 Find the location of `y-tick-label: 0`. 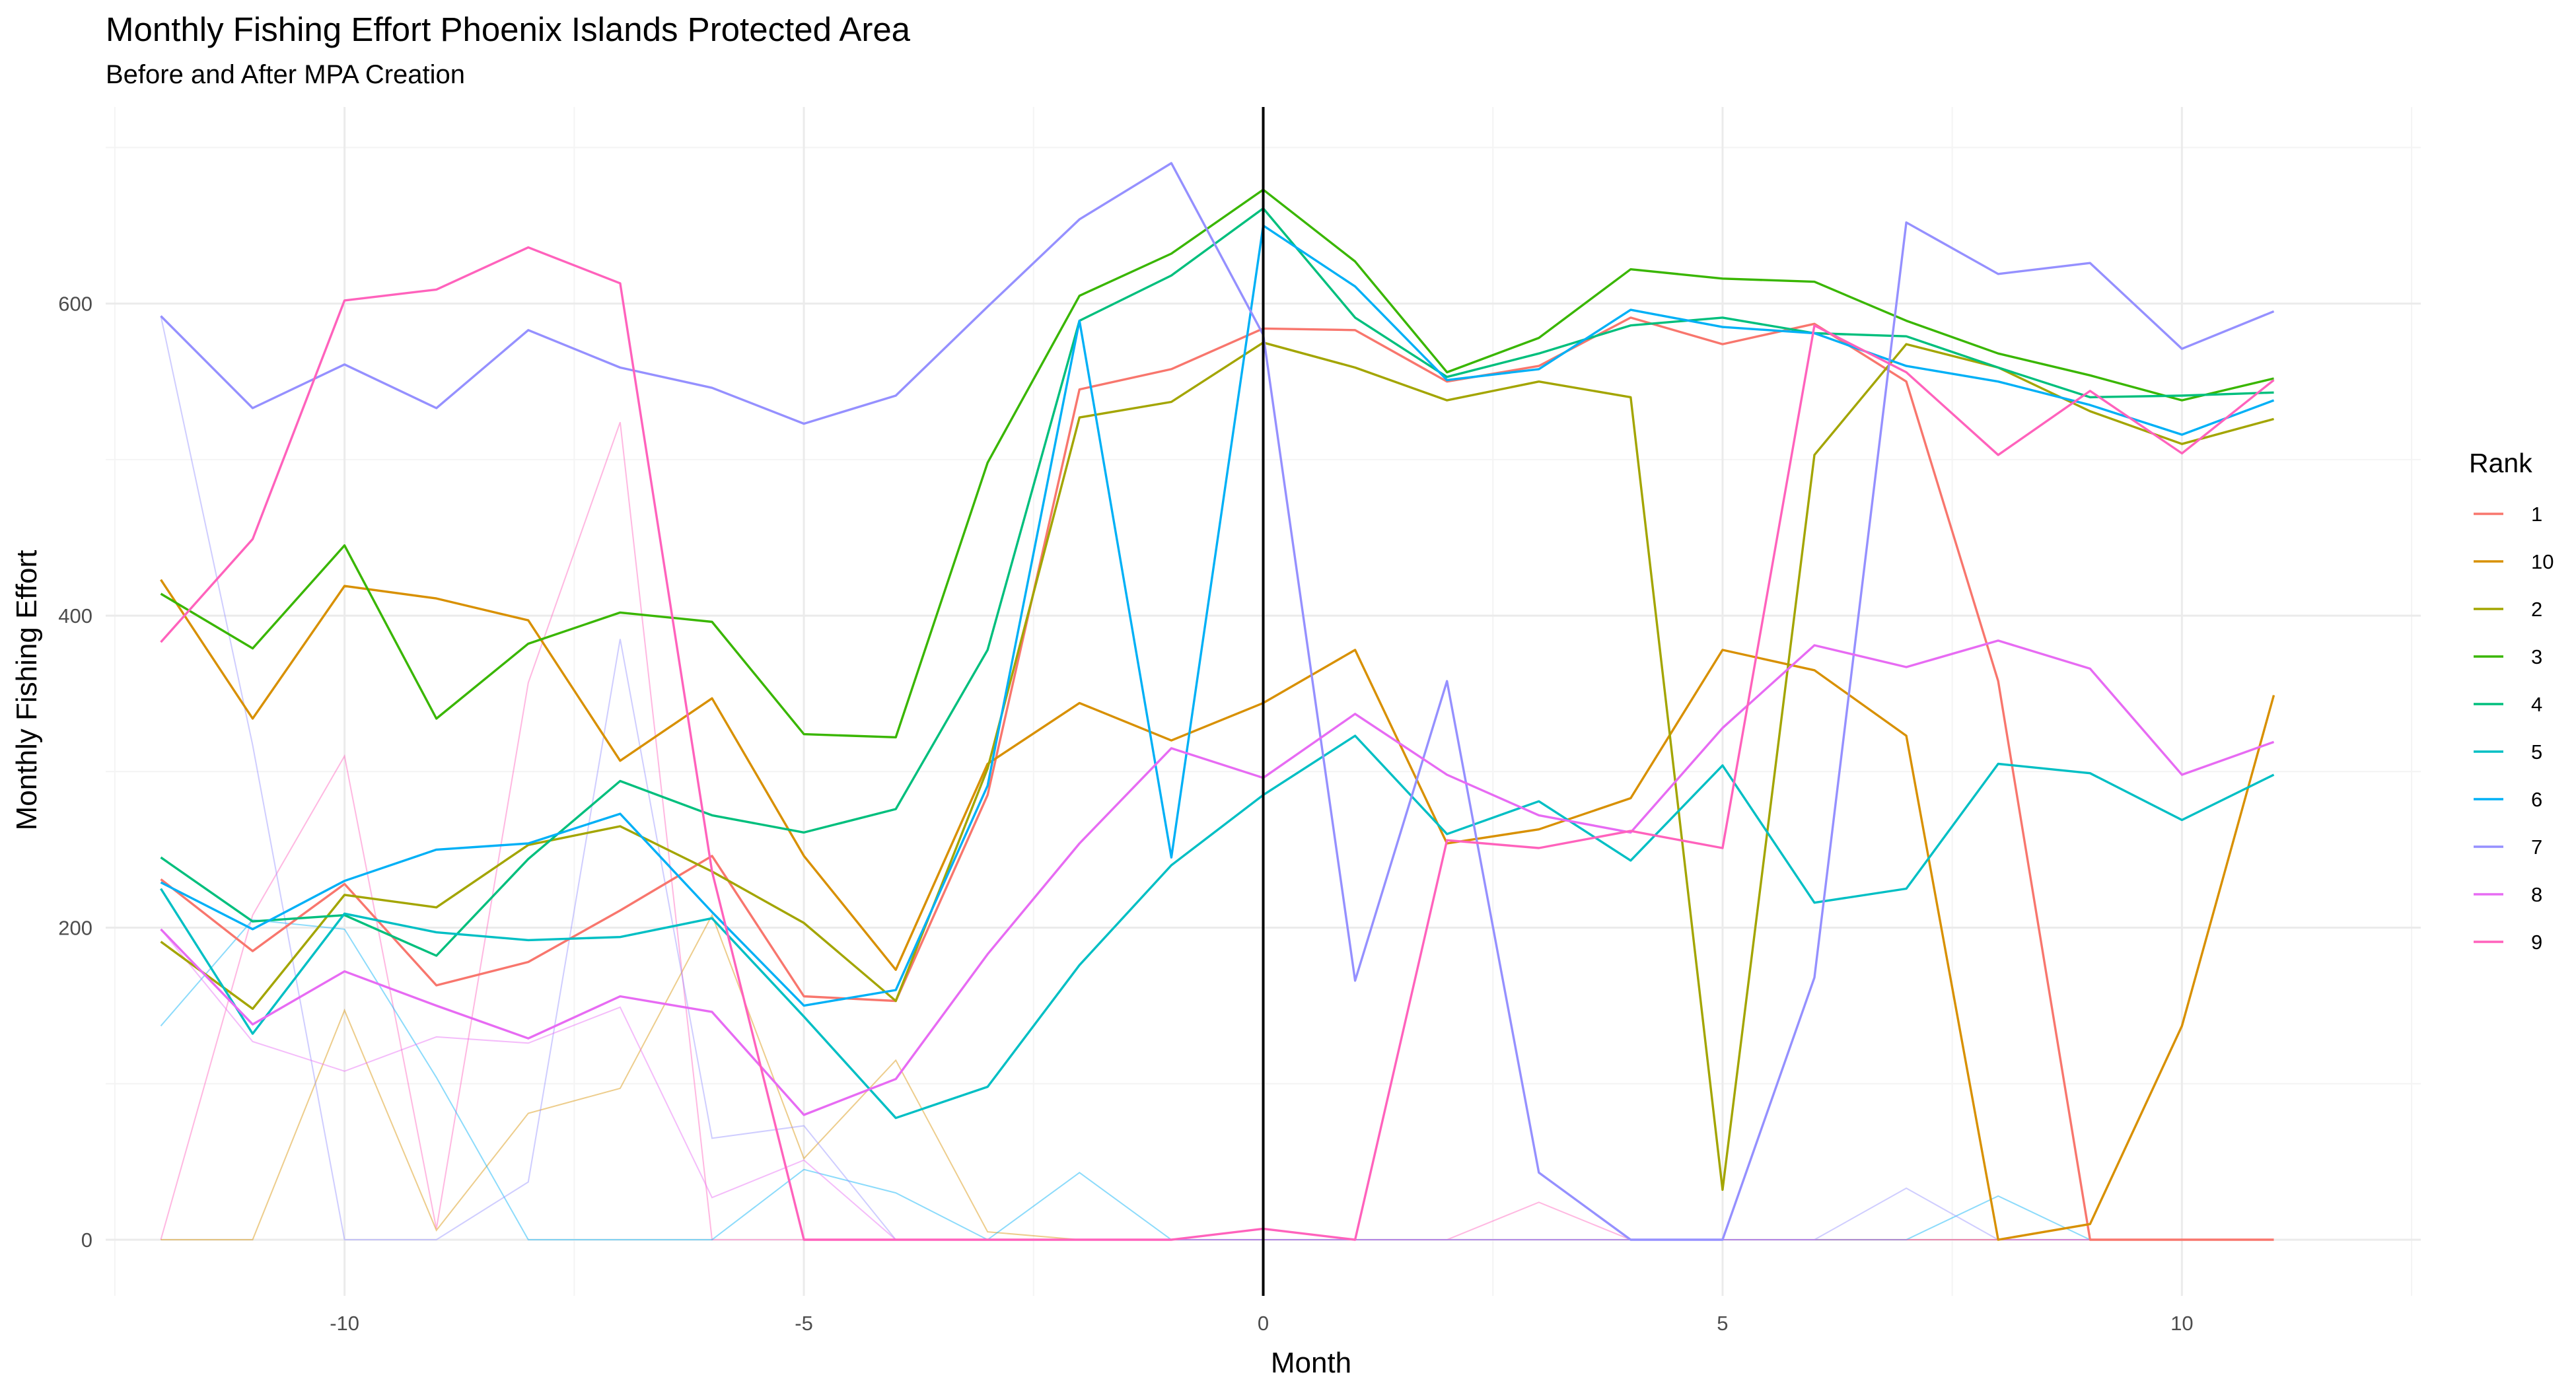

y-tick-label: 0 is located at coordinates (86, 1240).